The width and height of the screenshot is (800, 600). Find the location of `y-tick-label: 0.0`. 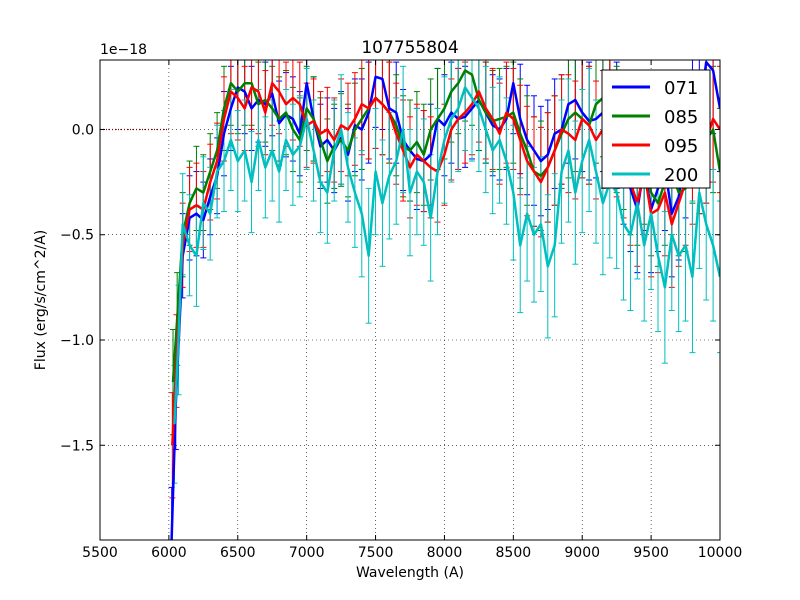

y-tick-label: 0.0 is located at coordinates (83, 130).